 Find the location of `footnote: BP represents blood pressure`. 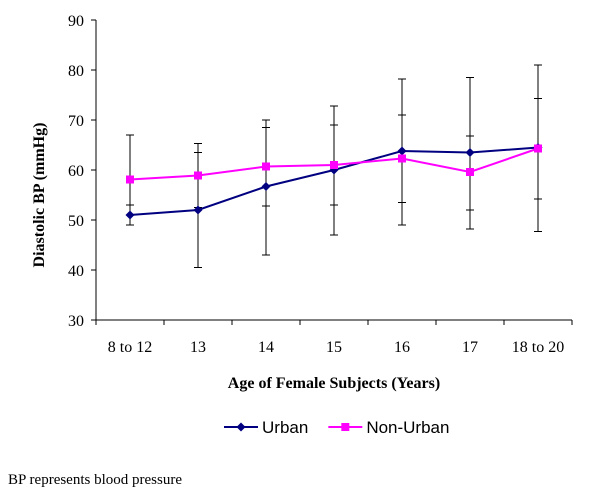

footnote: BP represents blood pressure is located at coordinates (95, 480).